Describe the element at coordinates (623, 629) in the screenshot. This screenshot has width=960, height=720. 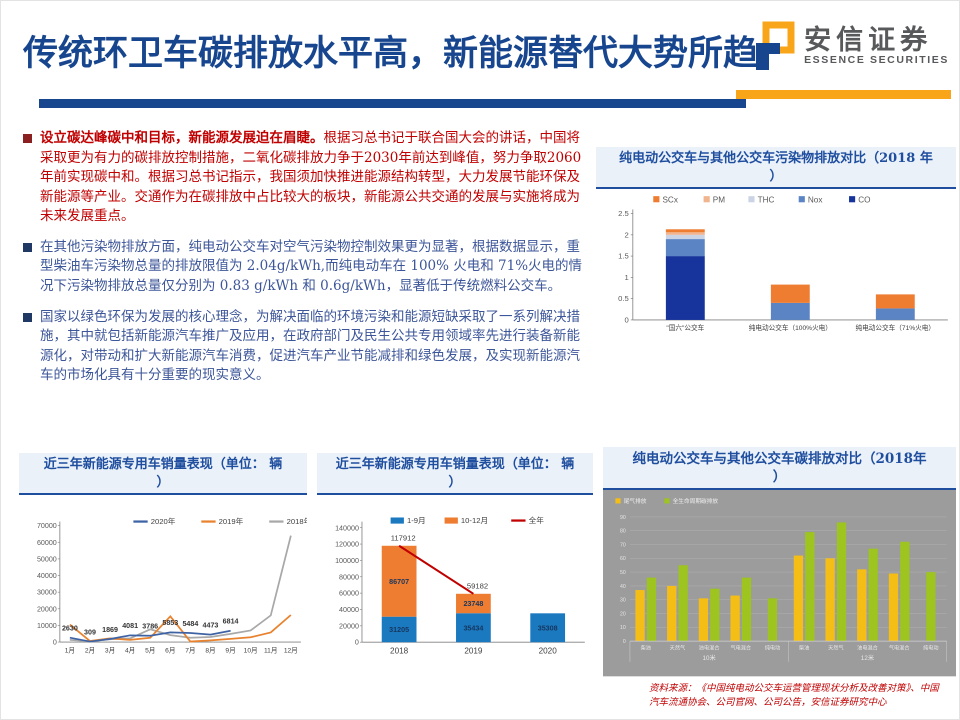
I see `svg-text: 10` at that location.